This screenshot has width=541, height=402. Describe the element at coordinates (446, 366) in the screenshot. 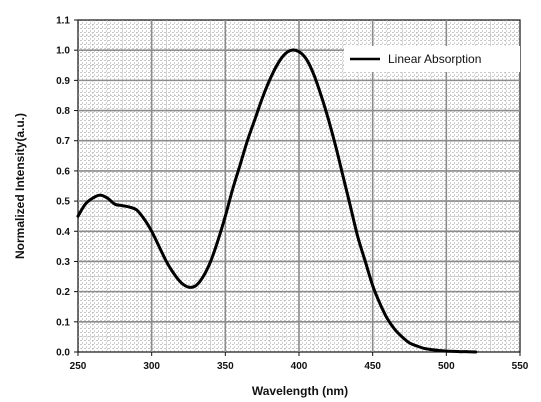

I see `x-tick-label: 500` at that location.